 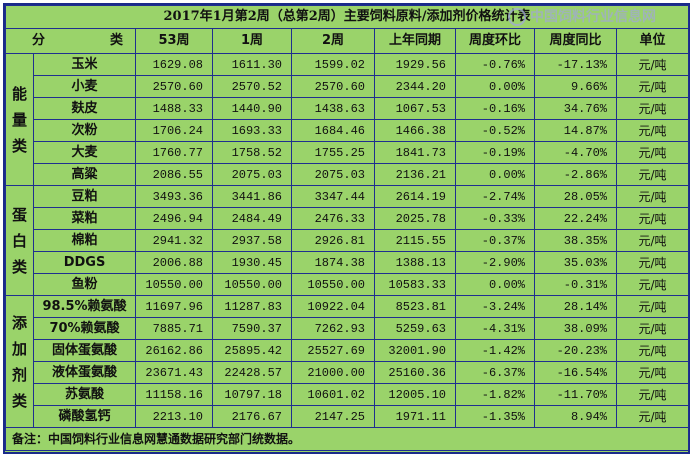 I want to click on cell-wow: -4.31%, so click(x=495, y=328).